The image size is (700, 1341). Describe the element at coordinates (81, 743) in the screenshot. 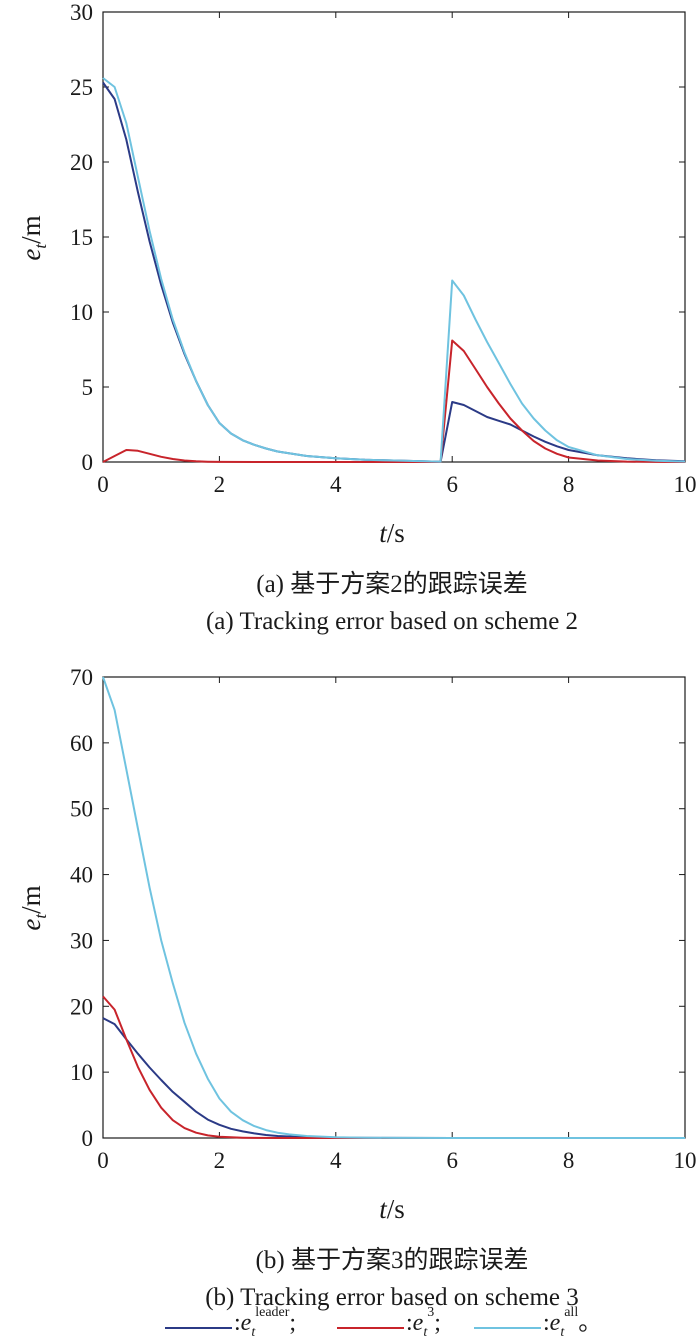

I see `y-tick-label: 60` at that location.